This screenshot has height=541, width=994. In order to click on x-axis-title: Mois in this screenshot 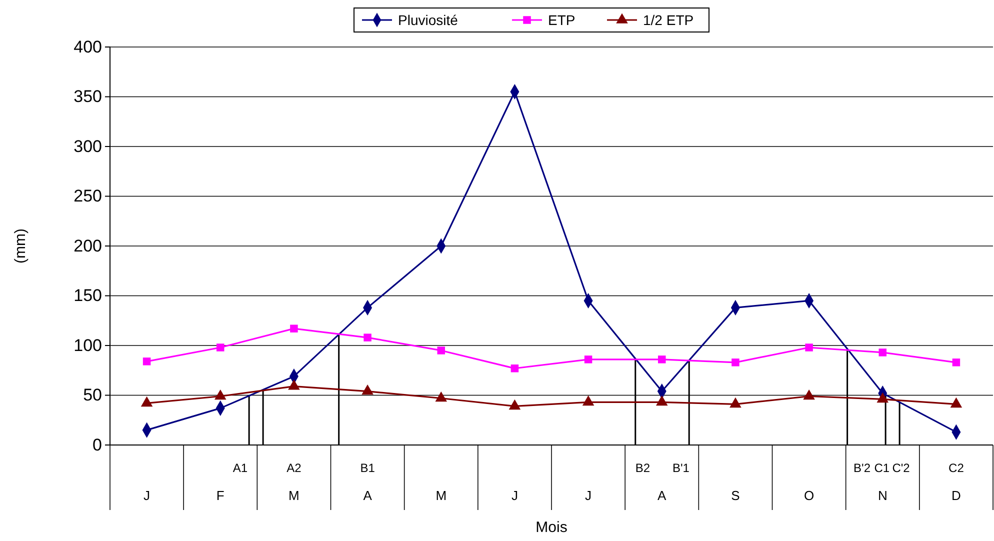, I will do `click(552, 527)`.